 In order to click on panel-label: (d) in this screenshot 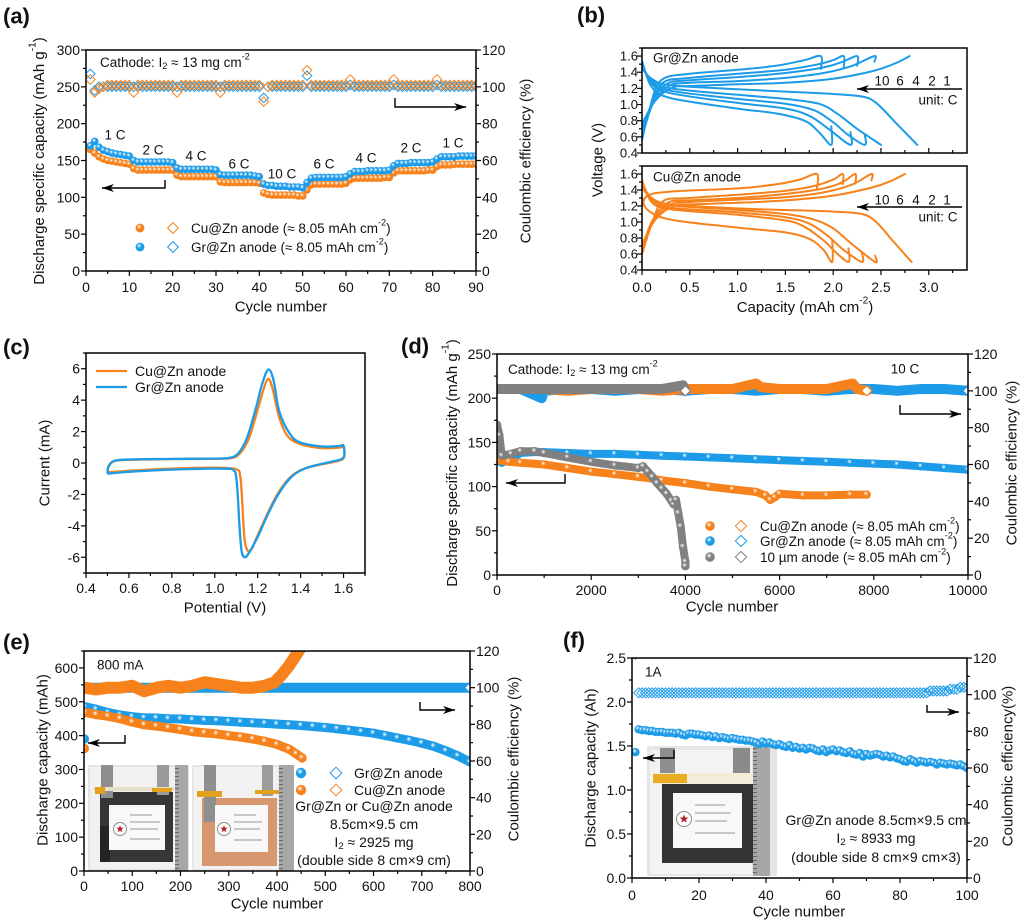, I will do `click(415, 346)`.